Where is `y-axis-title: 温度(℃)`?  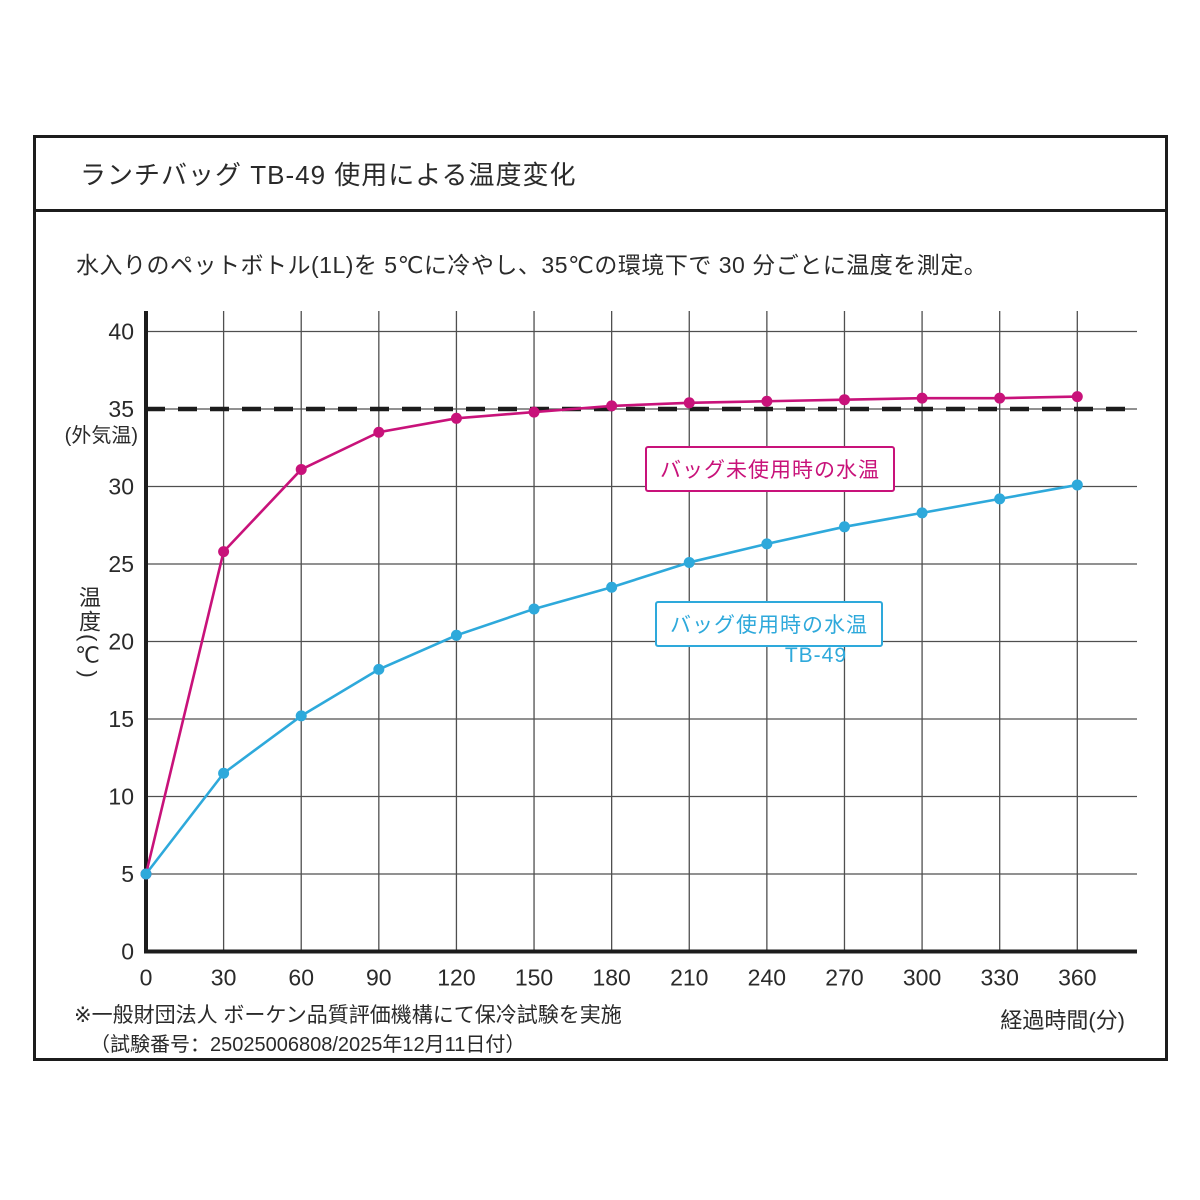
y-axis-title: 温度(℃) is located at coordinates (88, 633).